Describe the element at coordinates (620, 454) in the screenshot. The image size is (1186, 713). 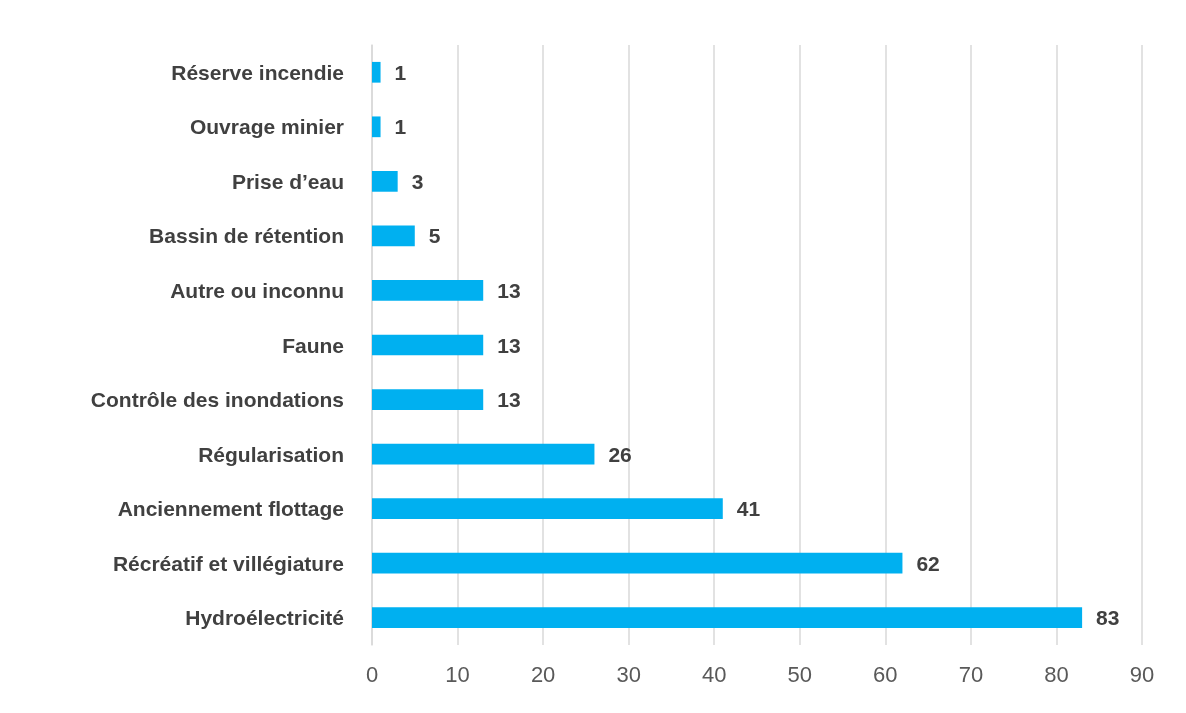
I see `data-label: 26` at that location.